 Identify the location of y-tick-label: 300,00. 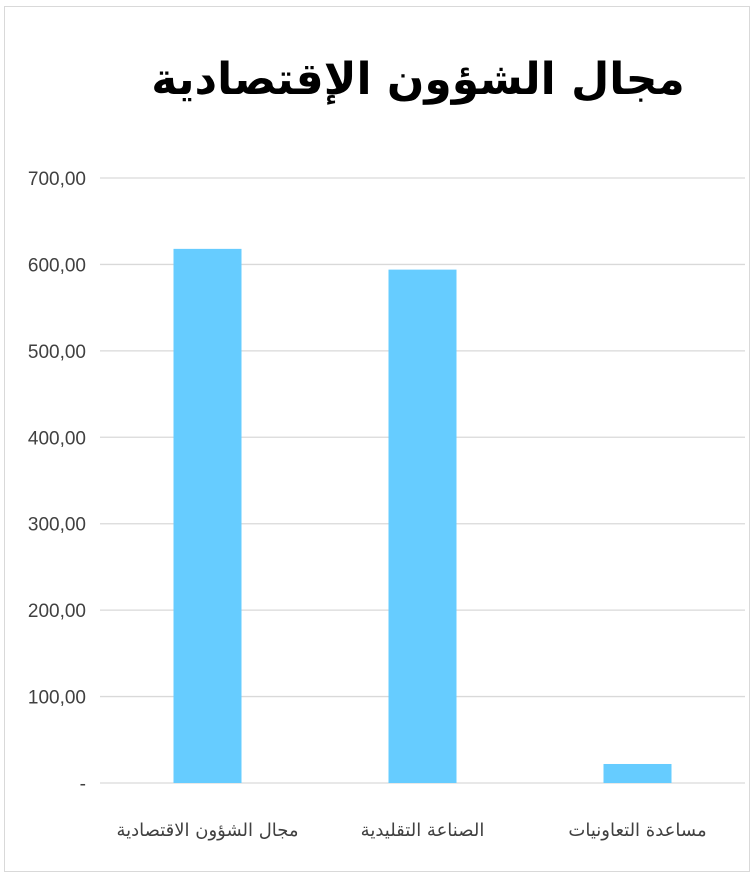
(57, 525).